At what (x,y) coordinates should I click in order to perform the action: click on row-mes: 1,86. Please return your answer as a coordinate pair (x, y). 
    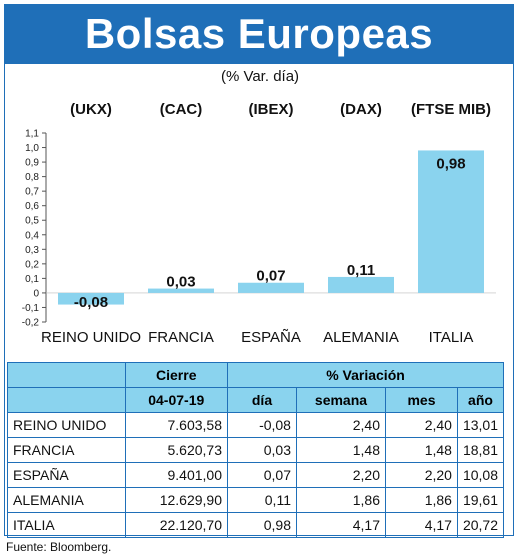
    Looking at the image, I should click on (421, 500).